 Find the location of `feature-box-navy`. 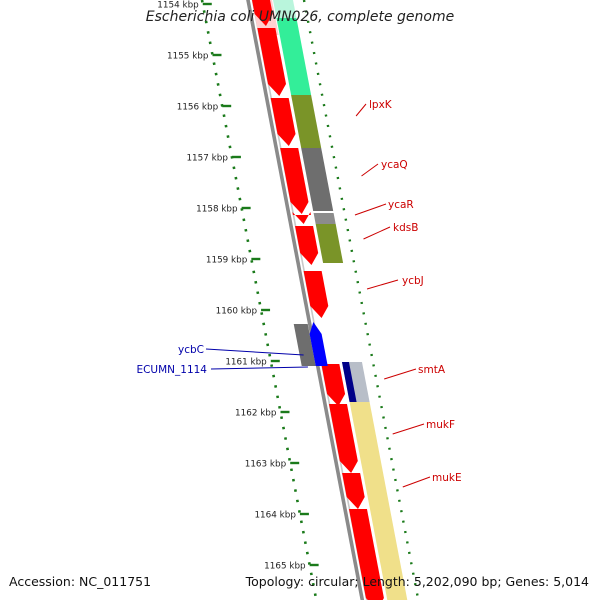

feature-box-navy is located at coordinates (349, 382).